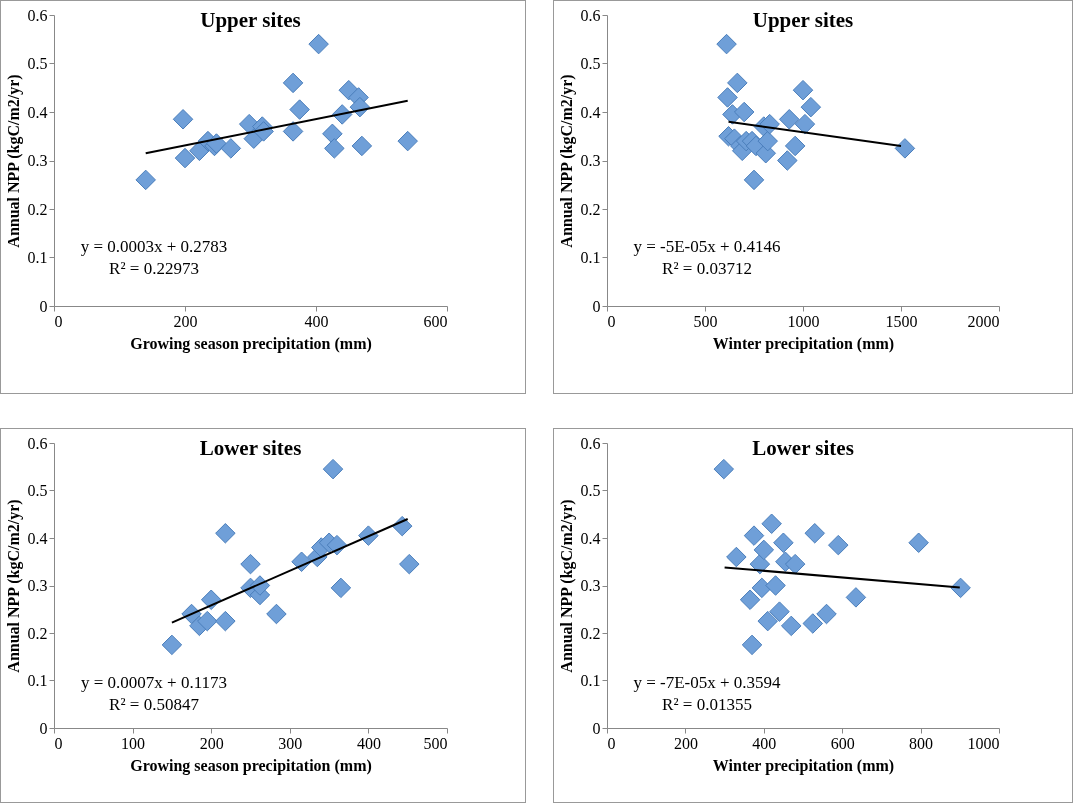  I want to click on x-tick-label: 500, so click(705, 321).